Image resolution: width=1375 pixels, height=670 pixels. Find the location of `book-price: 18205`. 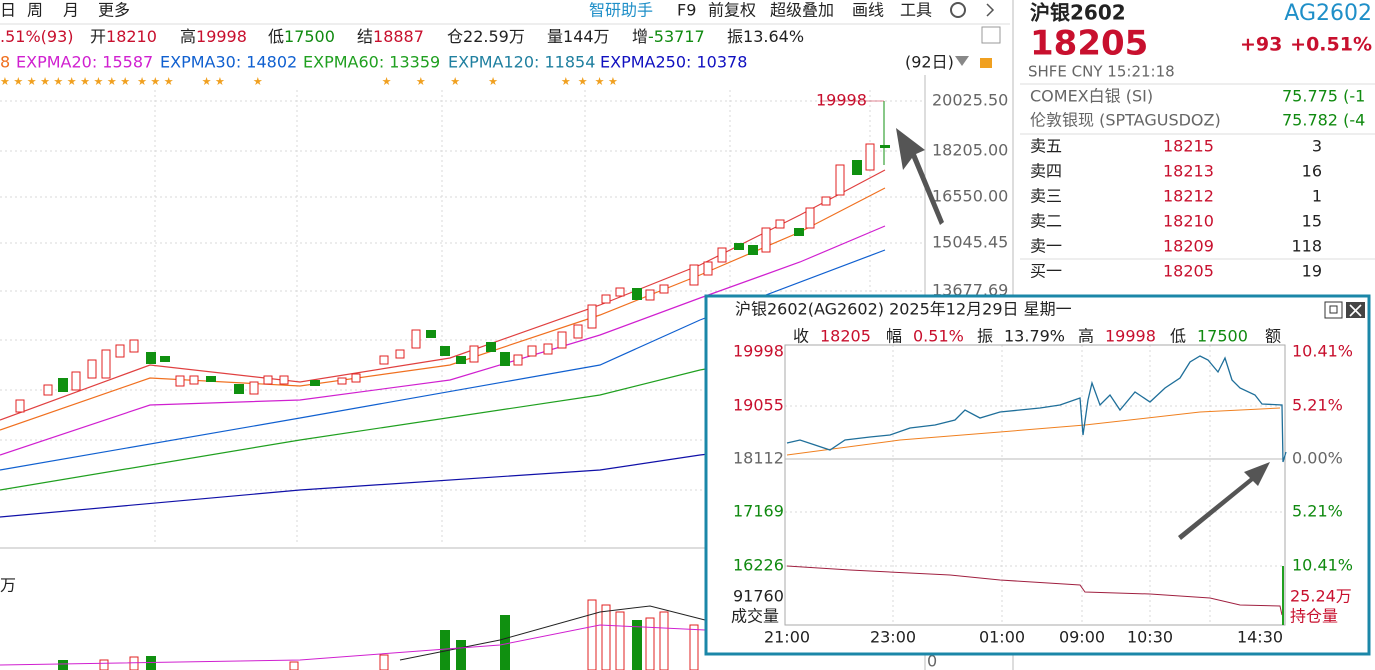

book-price: 18205 is located at coordinates (1188, 271).